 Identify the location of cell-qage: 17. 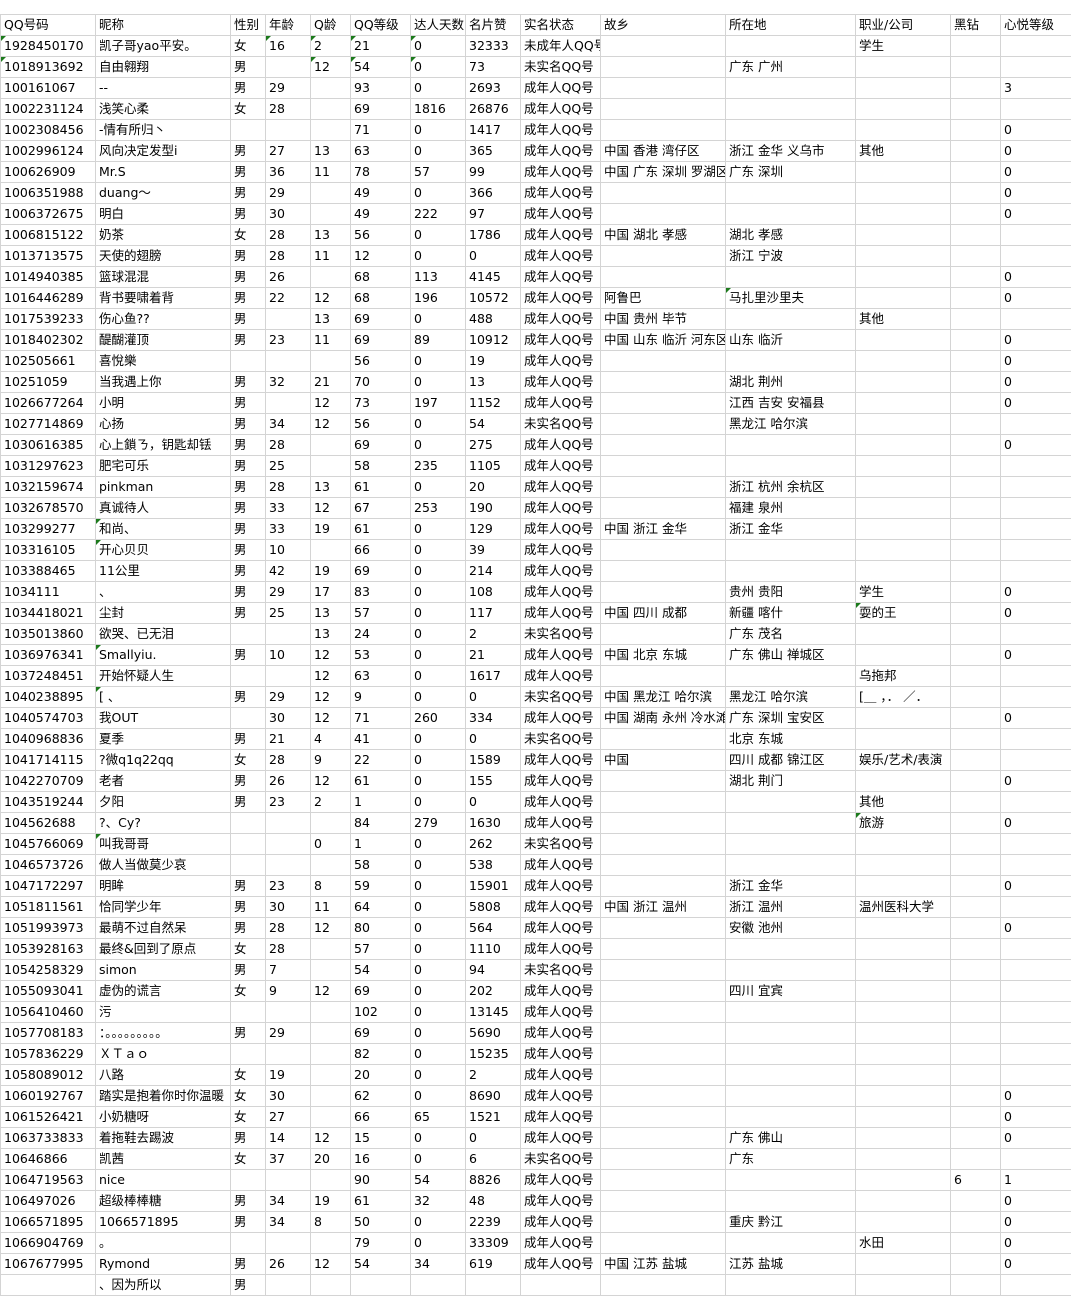
(331, 592).